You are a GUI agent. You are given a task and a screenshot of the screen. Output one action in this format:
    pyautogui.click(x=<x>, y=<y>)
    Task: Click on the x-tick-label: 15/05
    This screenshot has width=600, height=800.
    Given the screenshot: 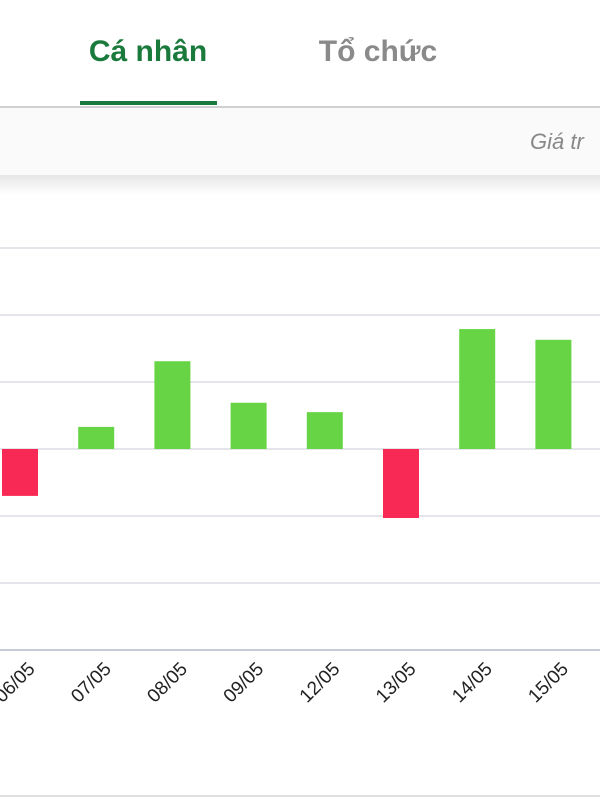 What is the action you would take?
    pyautogui.click(x=548, y=683)
    